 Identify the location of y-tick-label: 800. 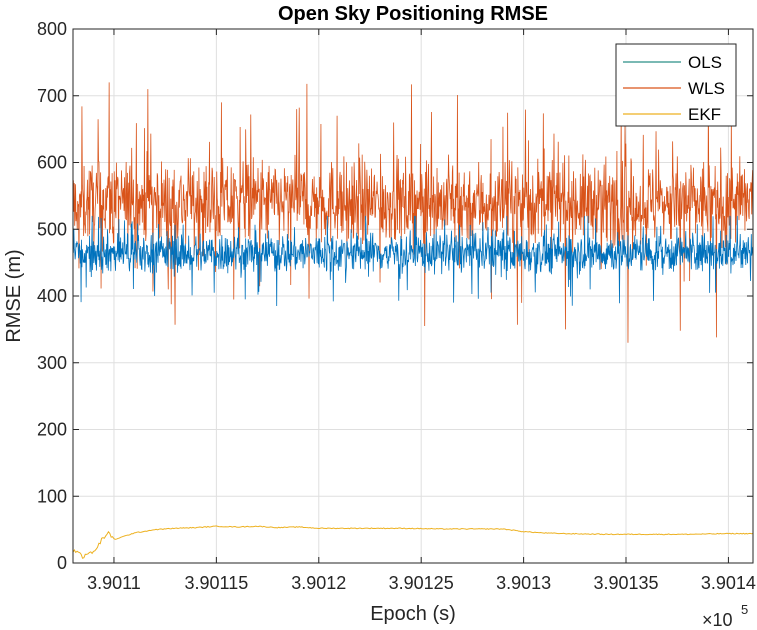
(52, 29).